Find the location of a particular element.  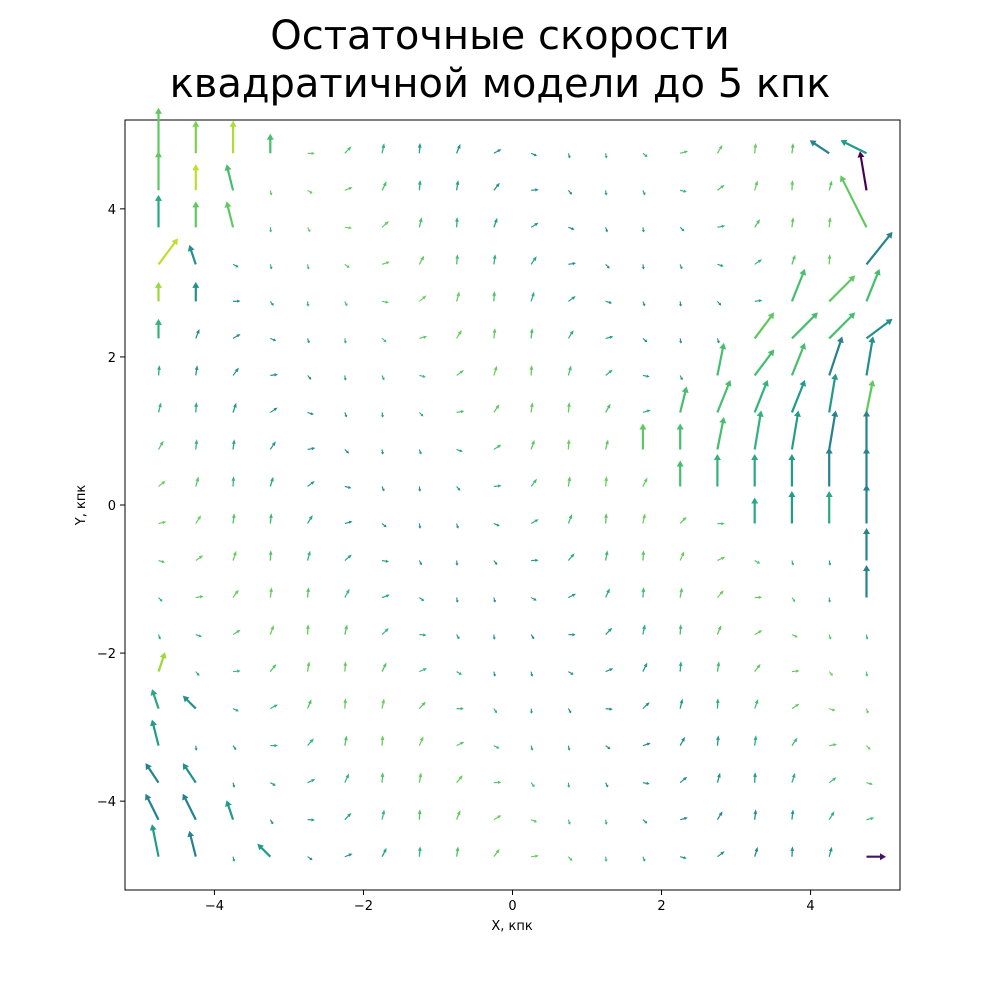

y-tick-label: 2 is located at coordinates (112, 358).